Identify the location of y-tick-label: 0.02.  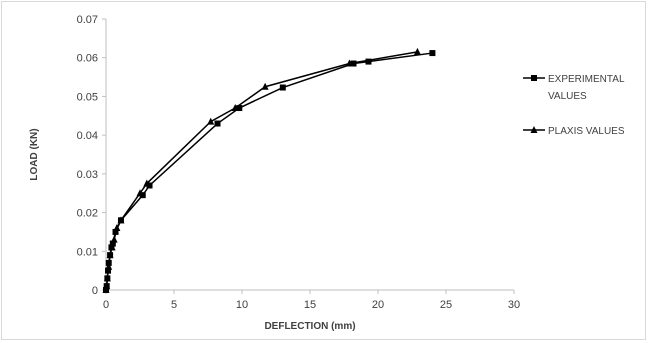
(87, 214).